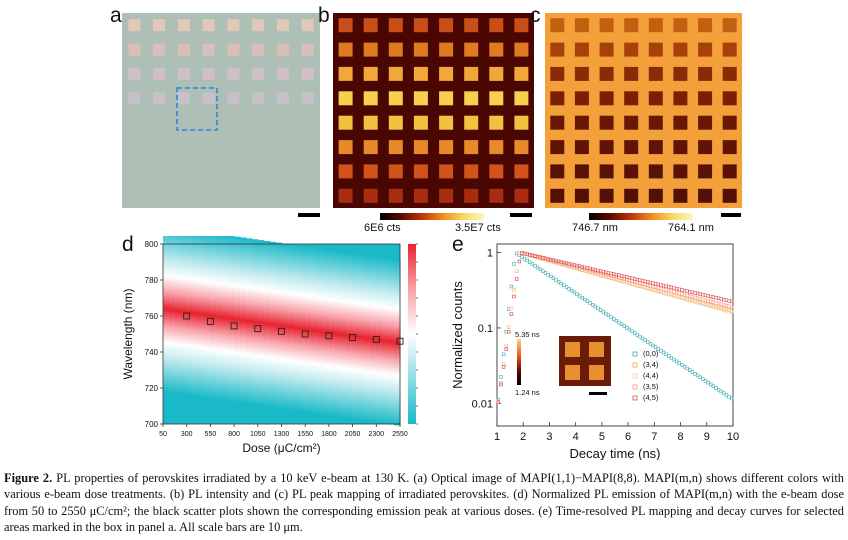 Image resolution: width=848 pixels, height=540 pixels. I want to click on inset-square, so click(596, 349).